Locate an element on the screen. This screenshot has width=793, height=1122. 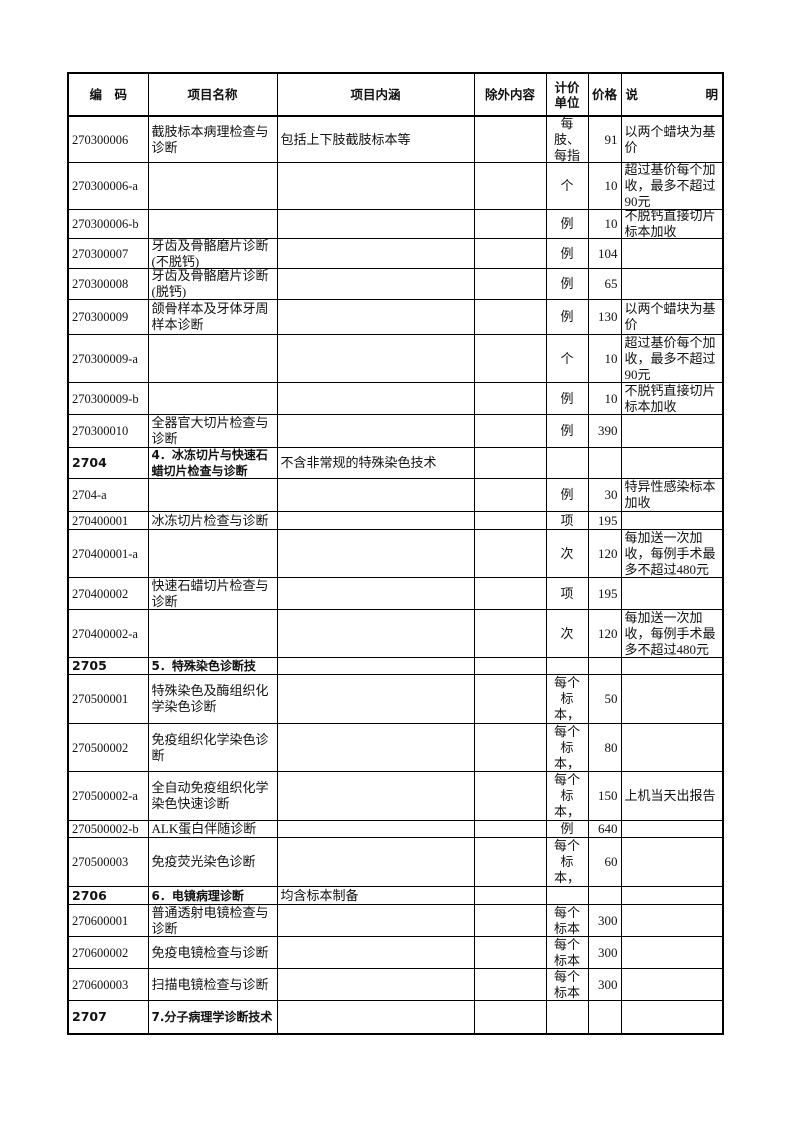
table-row: 270500001 特殊染色及酶组织化学染色诊断 每个标本， 50 is located at coordinates (395, 699).